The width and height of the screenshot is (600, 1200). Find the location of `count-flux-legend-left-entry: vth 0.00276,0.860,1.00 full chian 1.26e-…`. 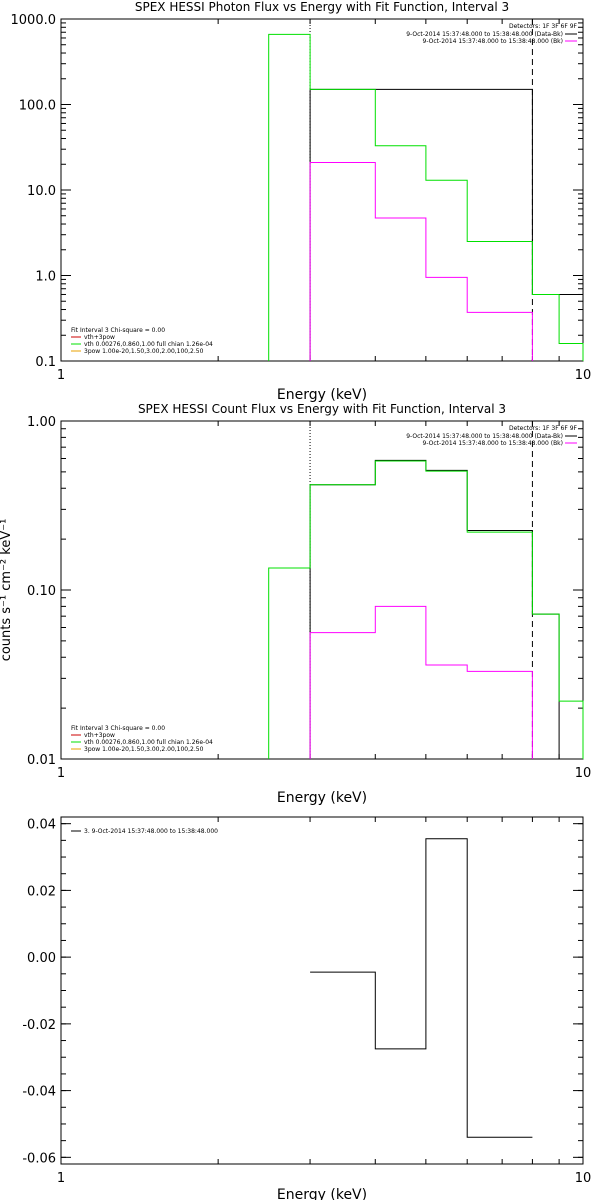

count-flux-legend-left-entry: vth 0.00276,0.860,1.00 full chian 1.26e-… is located at coordinates (148, 742).